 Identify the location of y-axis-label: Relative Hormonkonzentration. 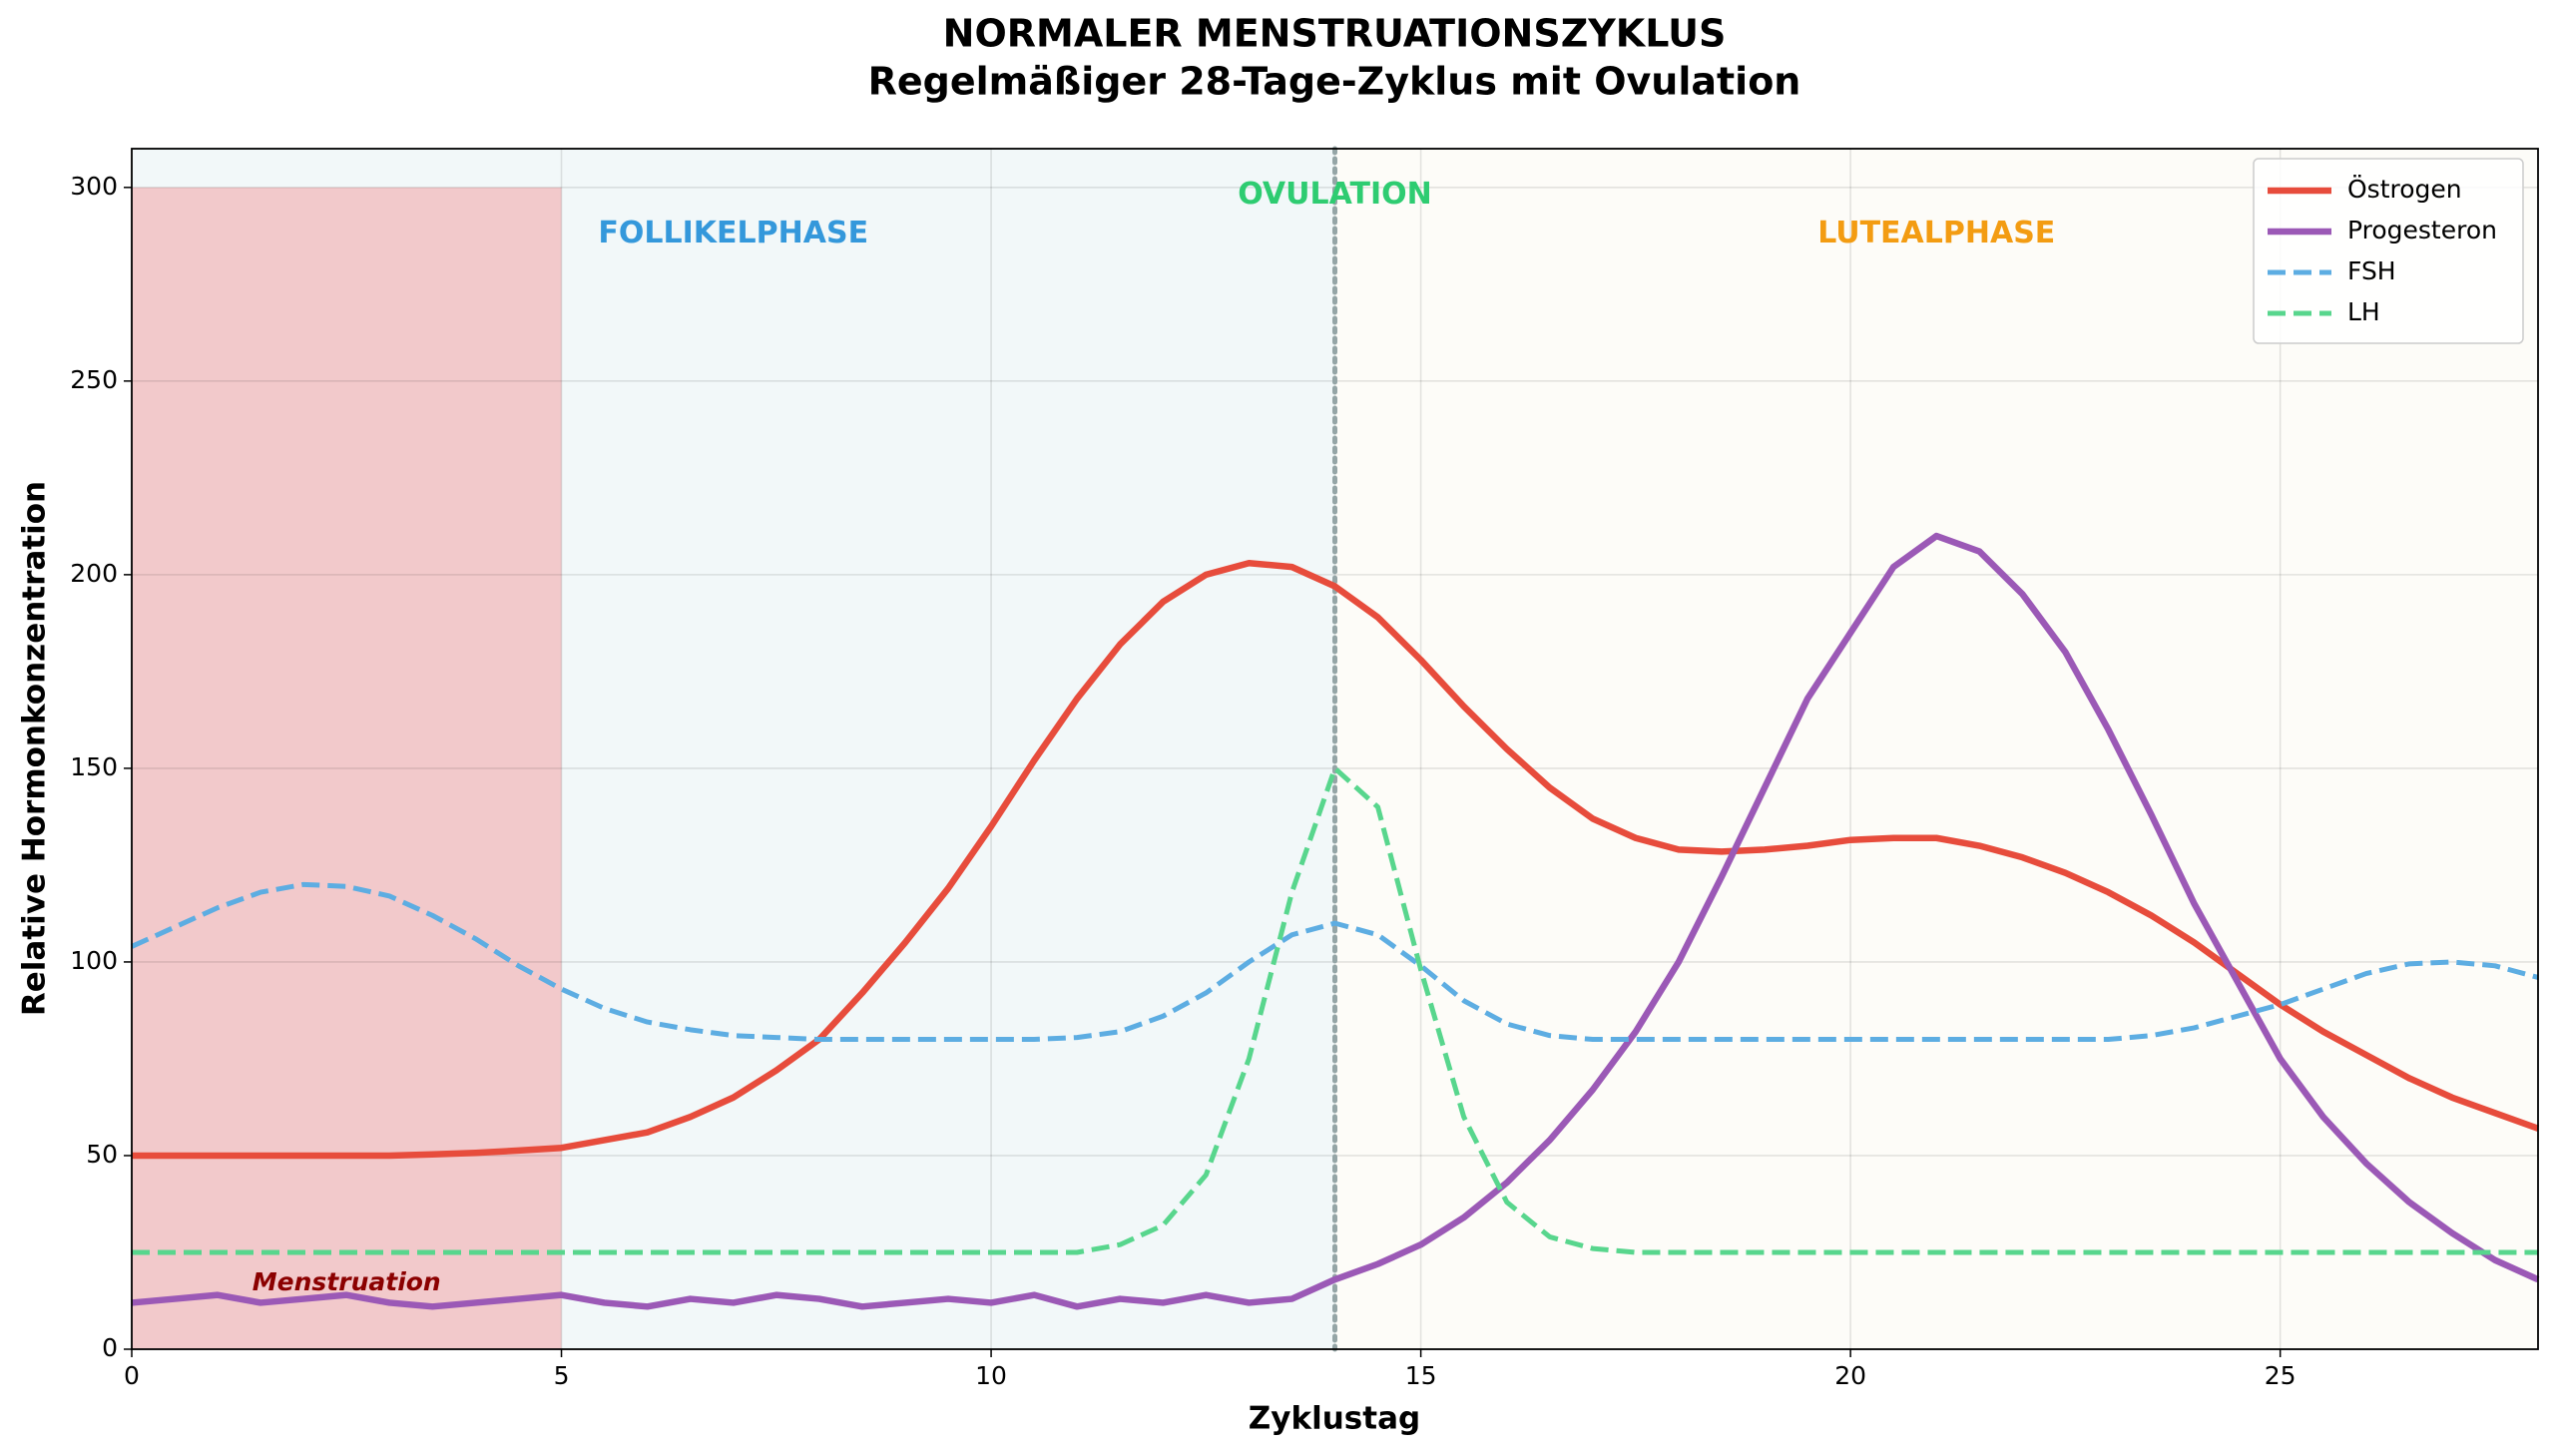
(35, 748).